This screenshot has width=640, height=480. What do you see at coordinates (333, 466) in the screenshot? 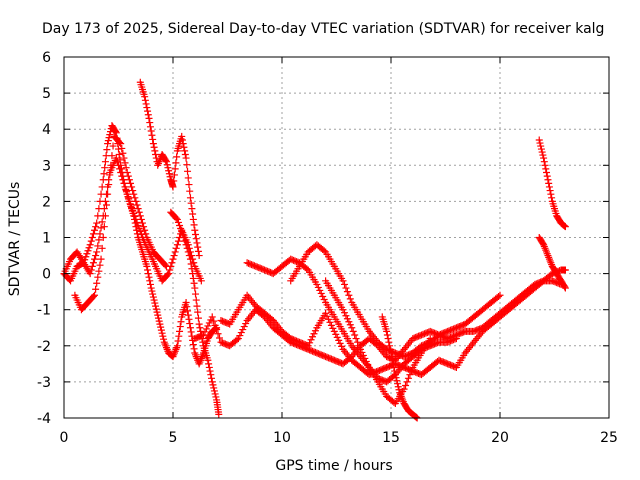
I see `x-axis-label: GPS time / hours` at bounding box center [333, 466].